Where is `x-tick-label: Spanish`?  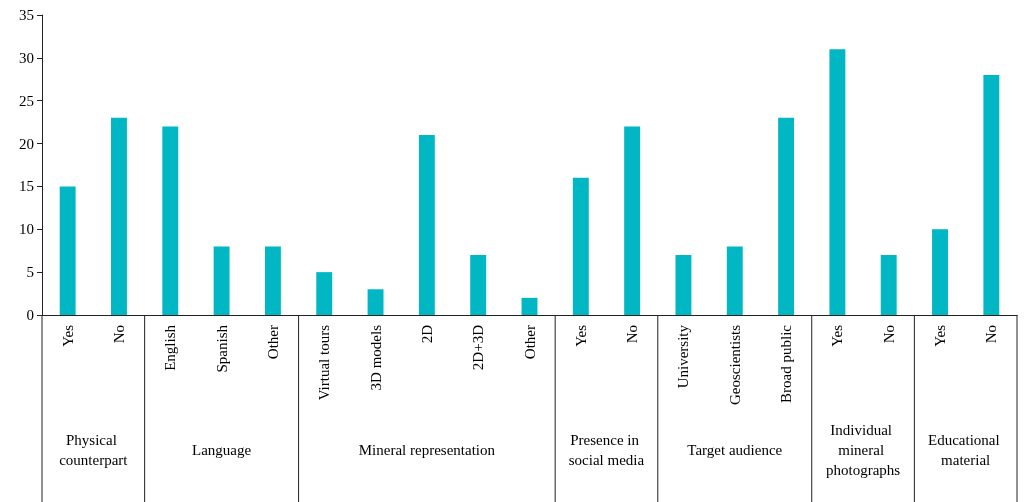
x-tick-label: Spanish is located at coordinates (221, 348).